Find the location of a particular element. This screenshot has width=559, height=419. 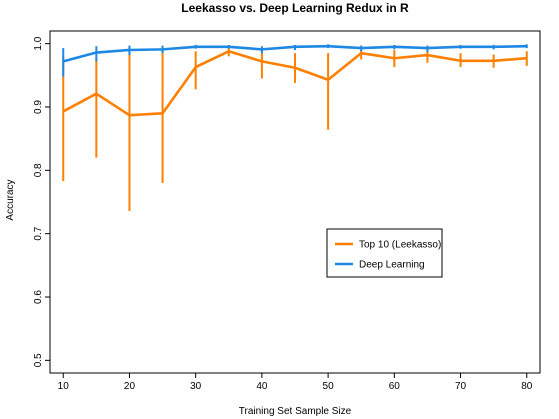

y-tick-label: 1.0 is located at coordinates (38, 43).